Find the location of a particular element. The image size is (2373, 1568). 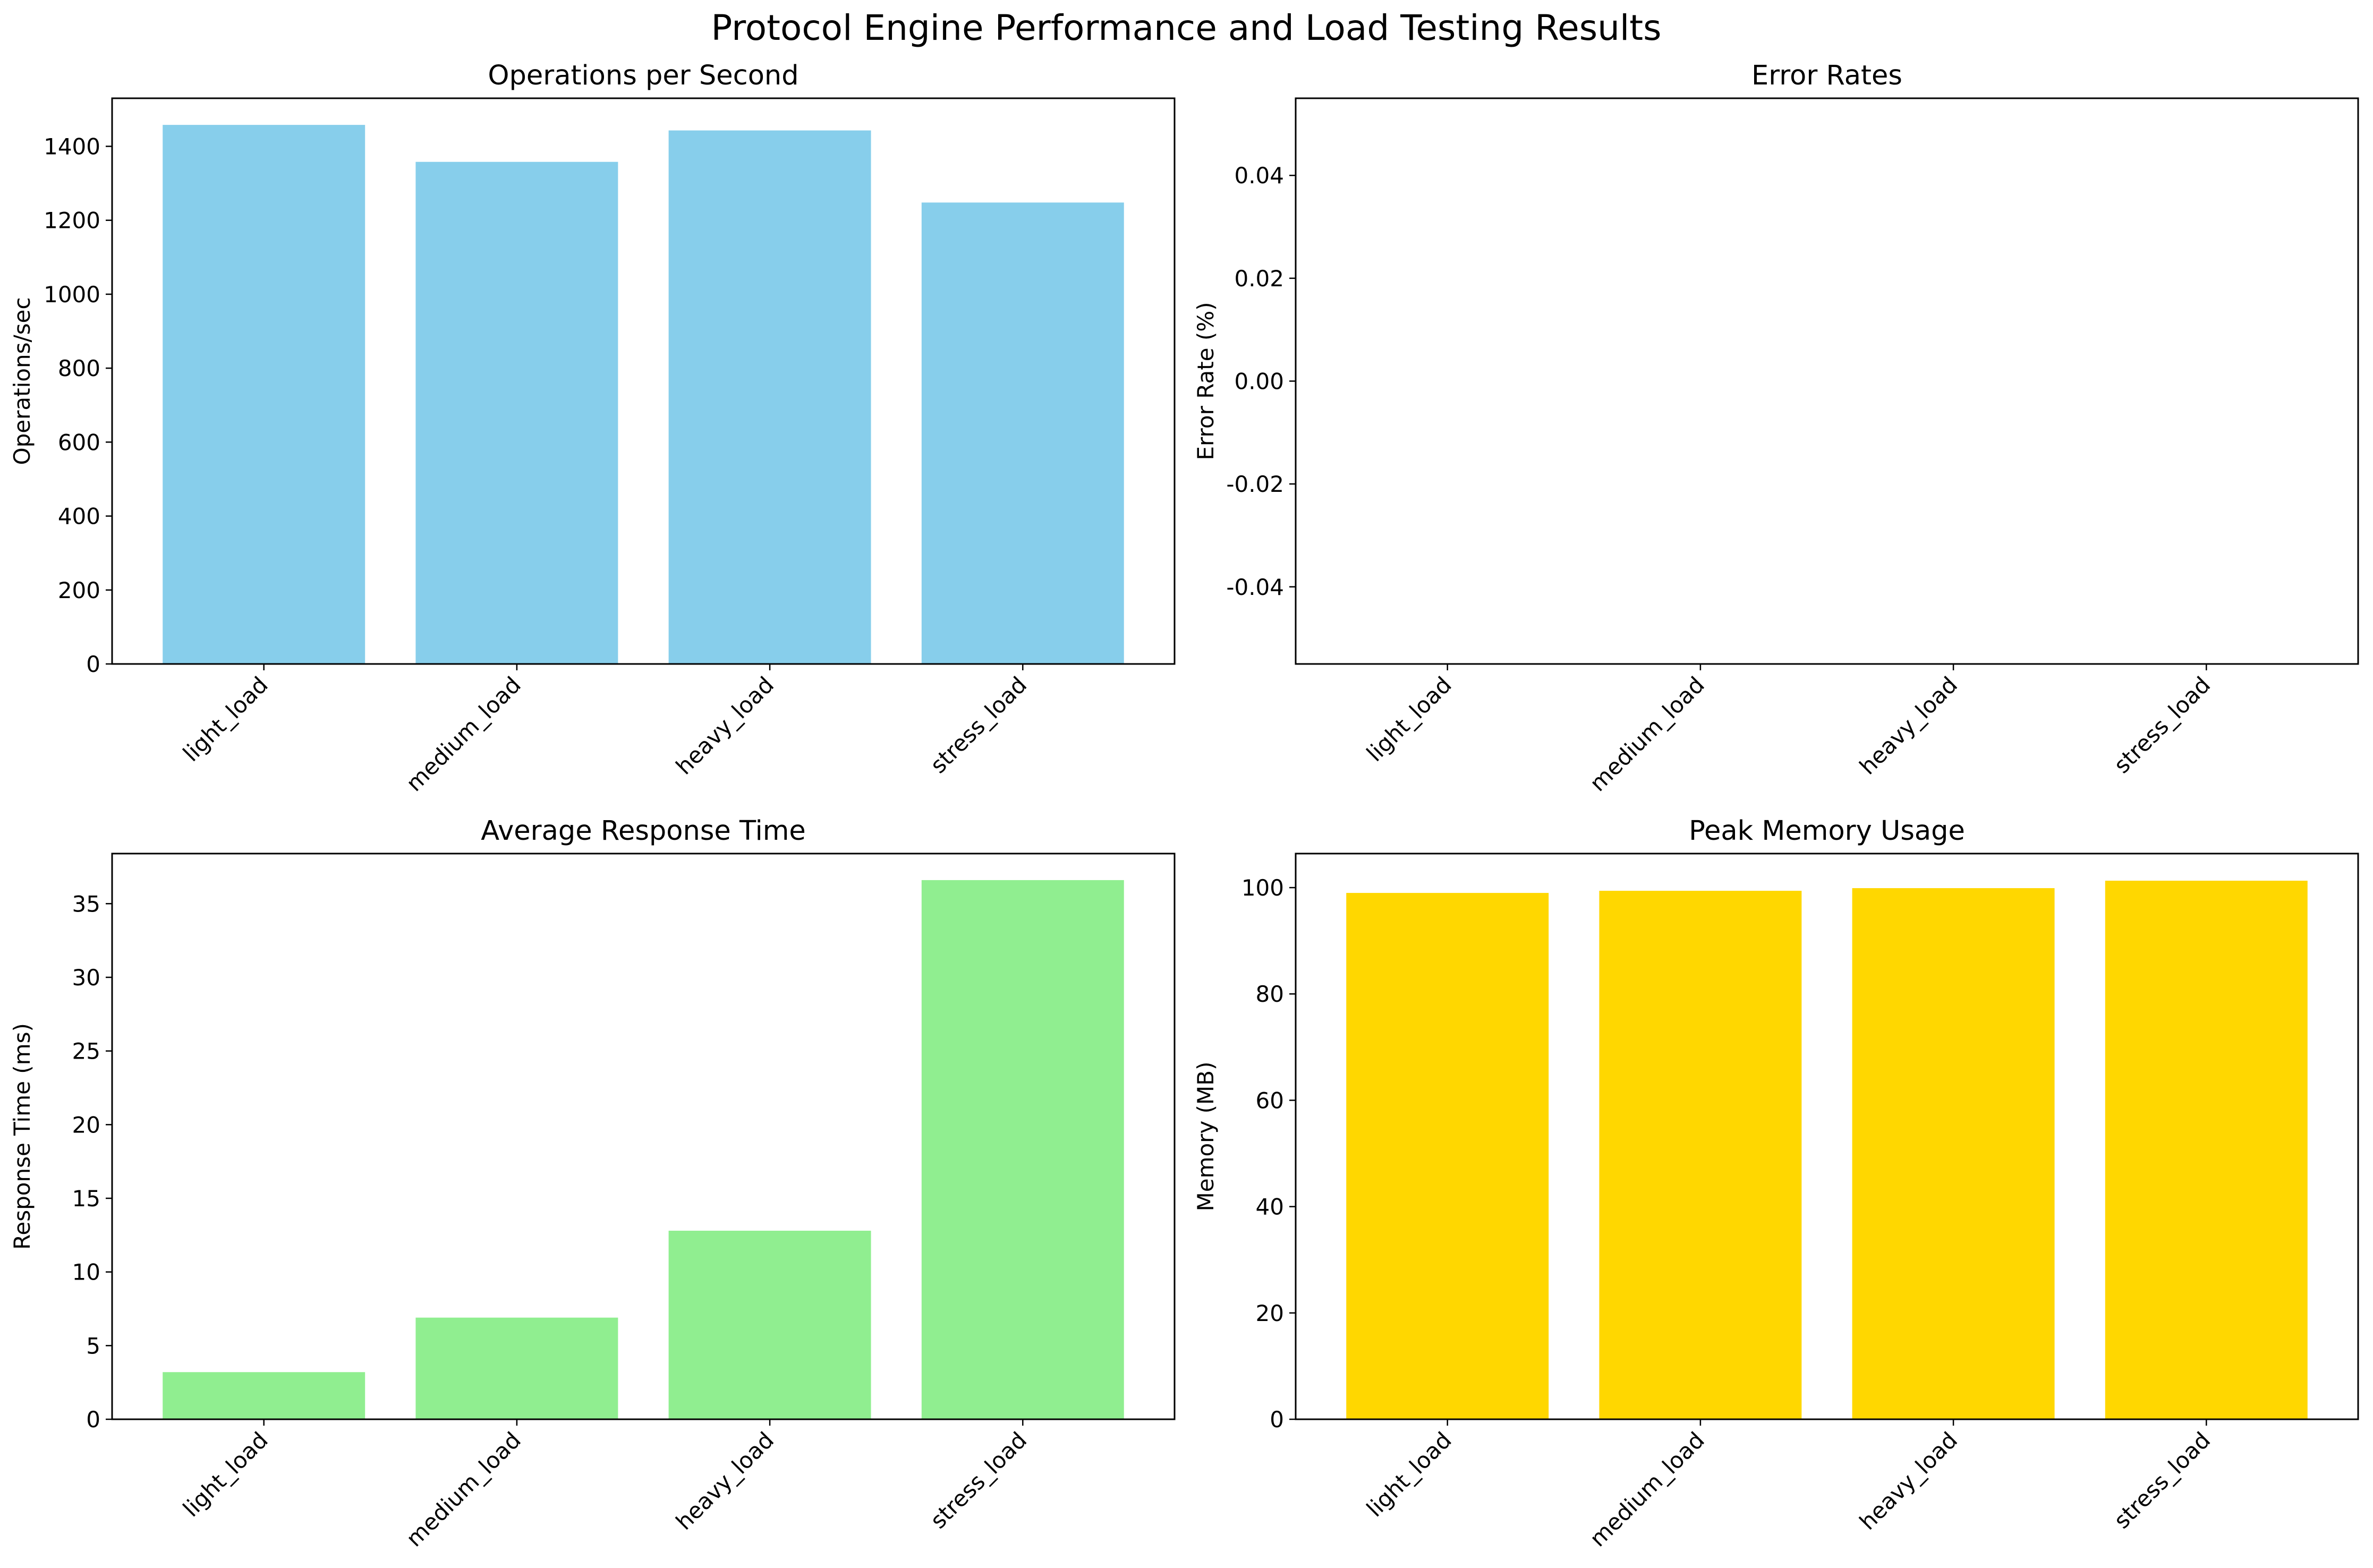

y-tick-label: 80 is located at coordinates (1270, 994).